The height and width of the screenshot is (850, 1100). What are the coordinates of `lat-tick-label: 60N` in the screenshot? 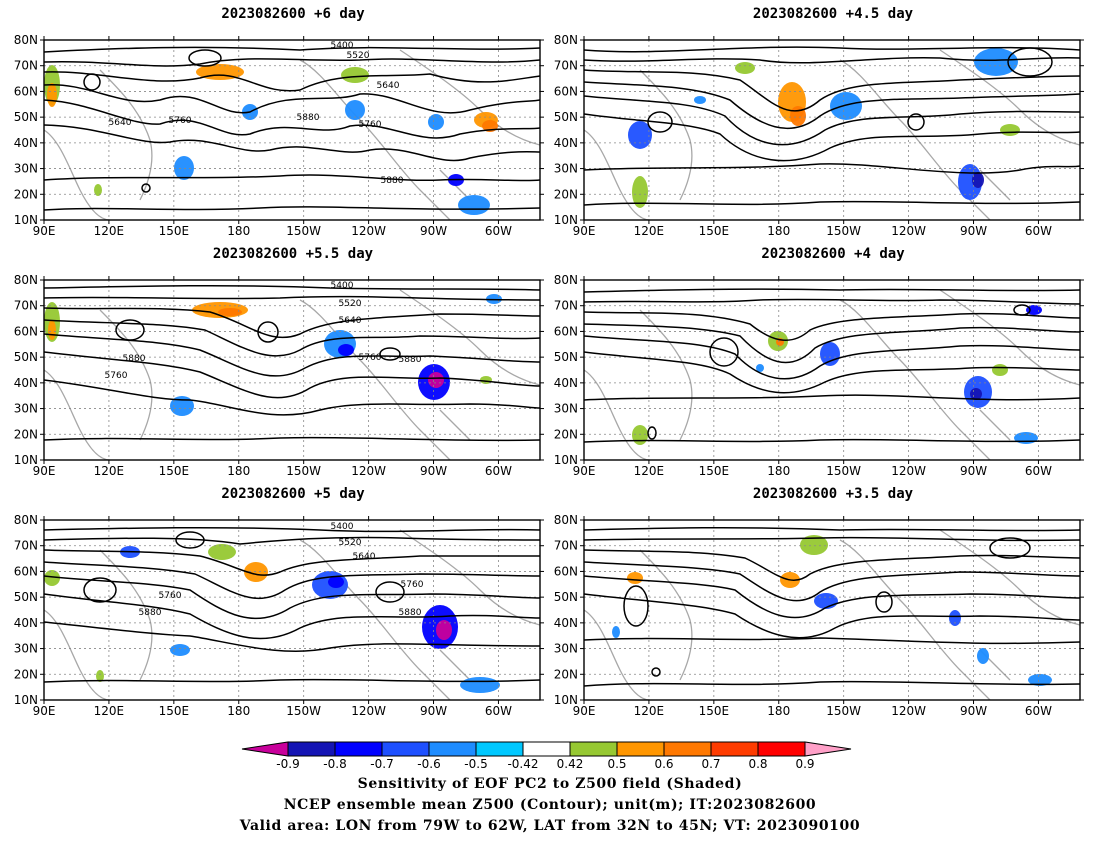 It's located at (26, 91).